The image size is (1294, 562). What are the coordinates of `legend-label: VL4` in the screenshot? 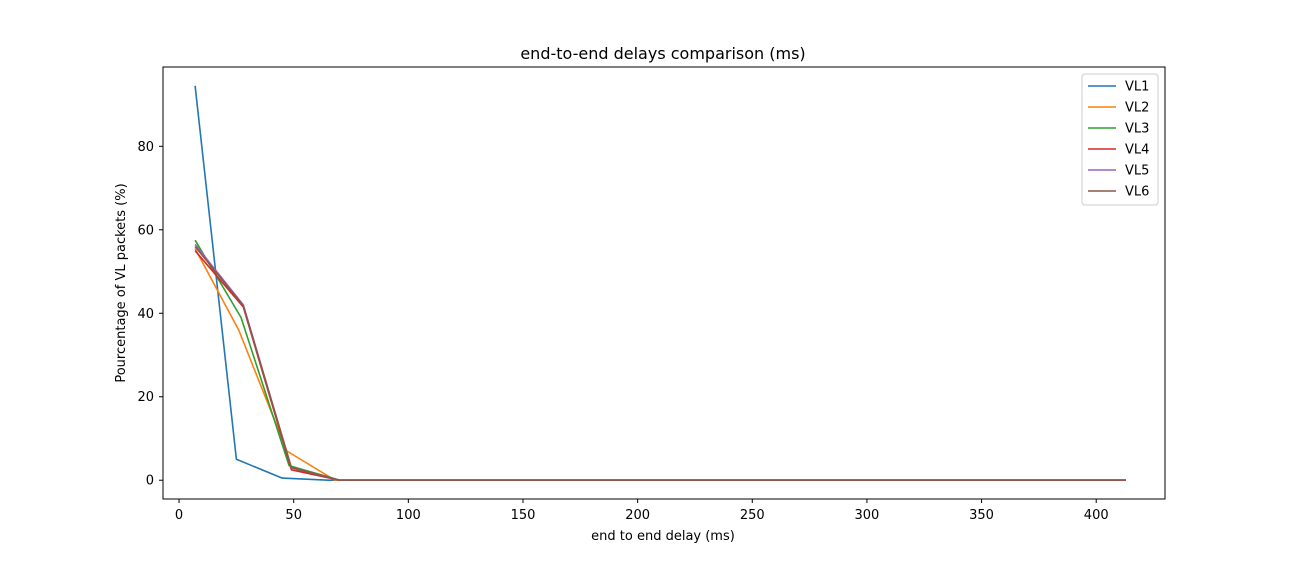 It's located at (1137, 150).